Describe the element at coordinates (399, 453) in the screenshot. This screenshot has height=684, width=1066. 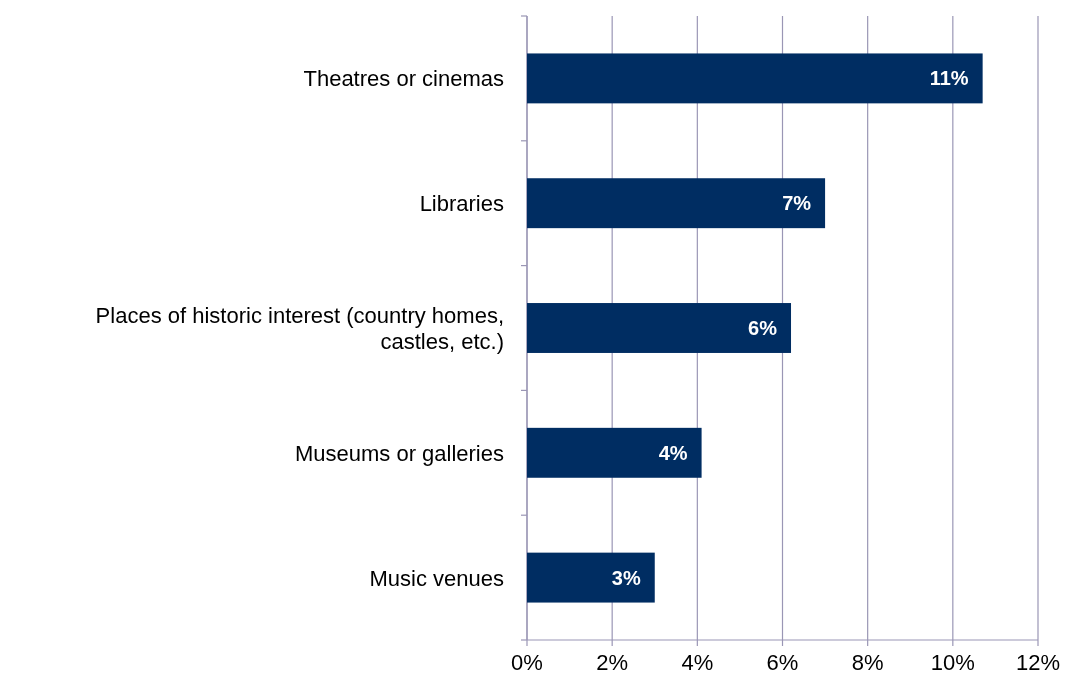
I see `y-tick-label: Museums or galleries` at that location.